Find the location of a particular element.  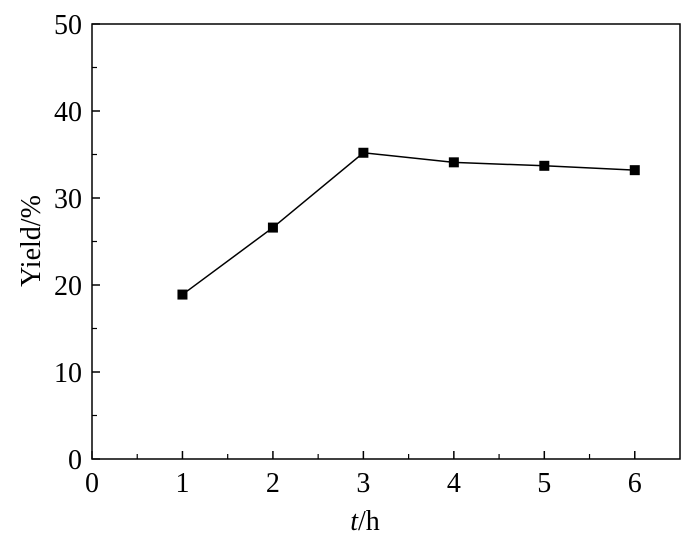

y-axis-title: Yield/% is located at coordinates (31, 241).